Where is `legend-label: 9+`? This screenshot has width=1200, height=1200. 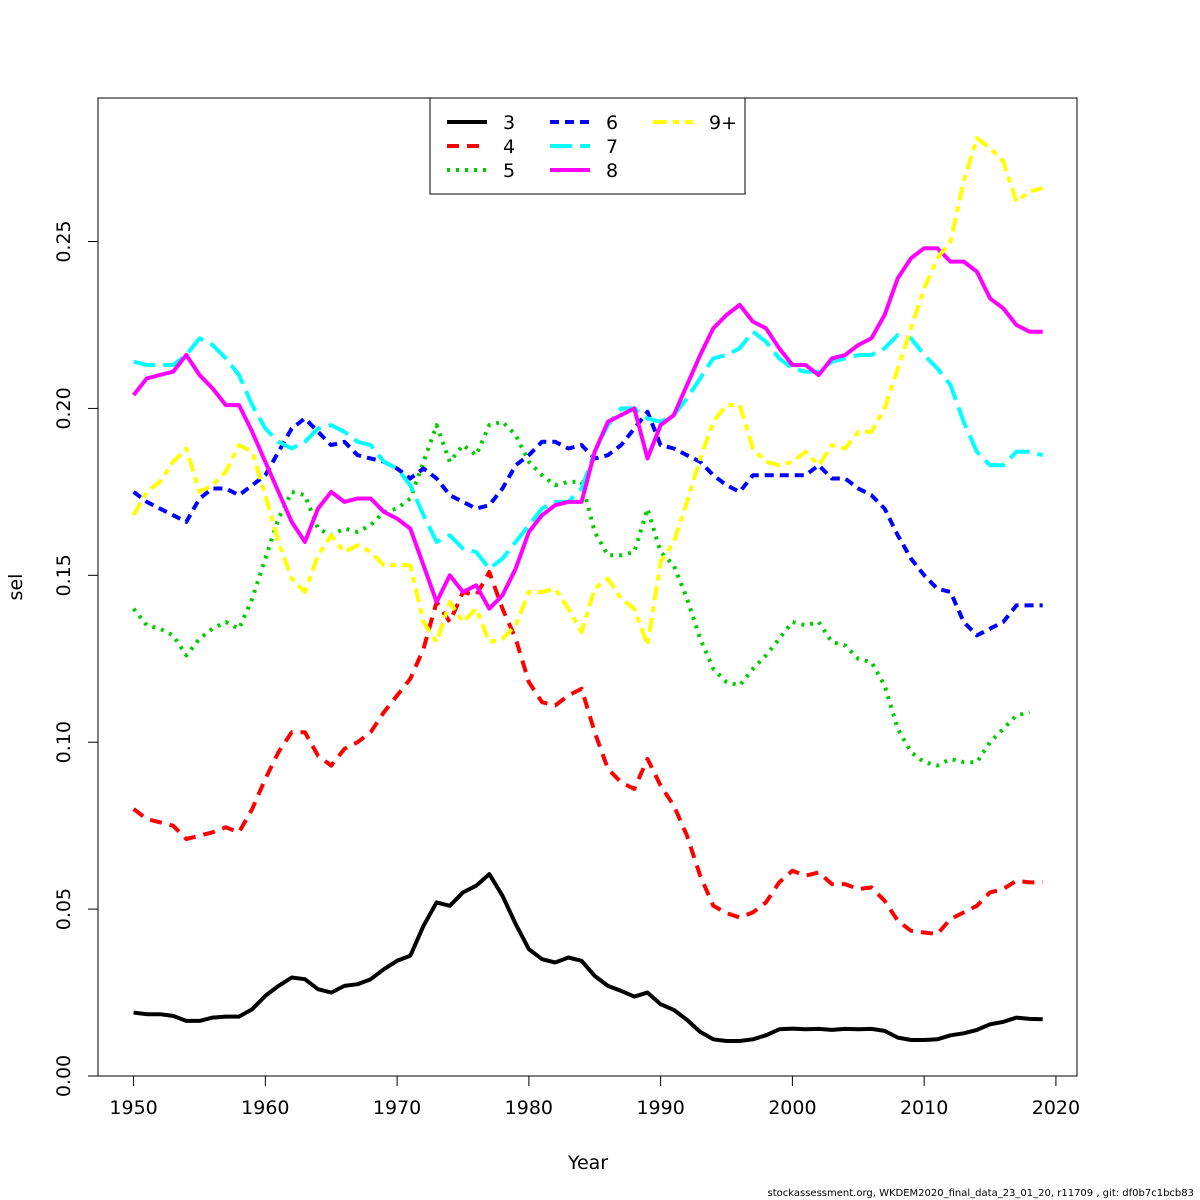
legend-label: 9+ is located at coordinates (723, 123).